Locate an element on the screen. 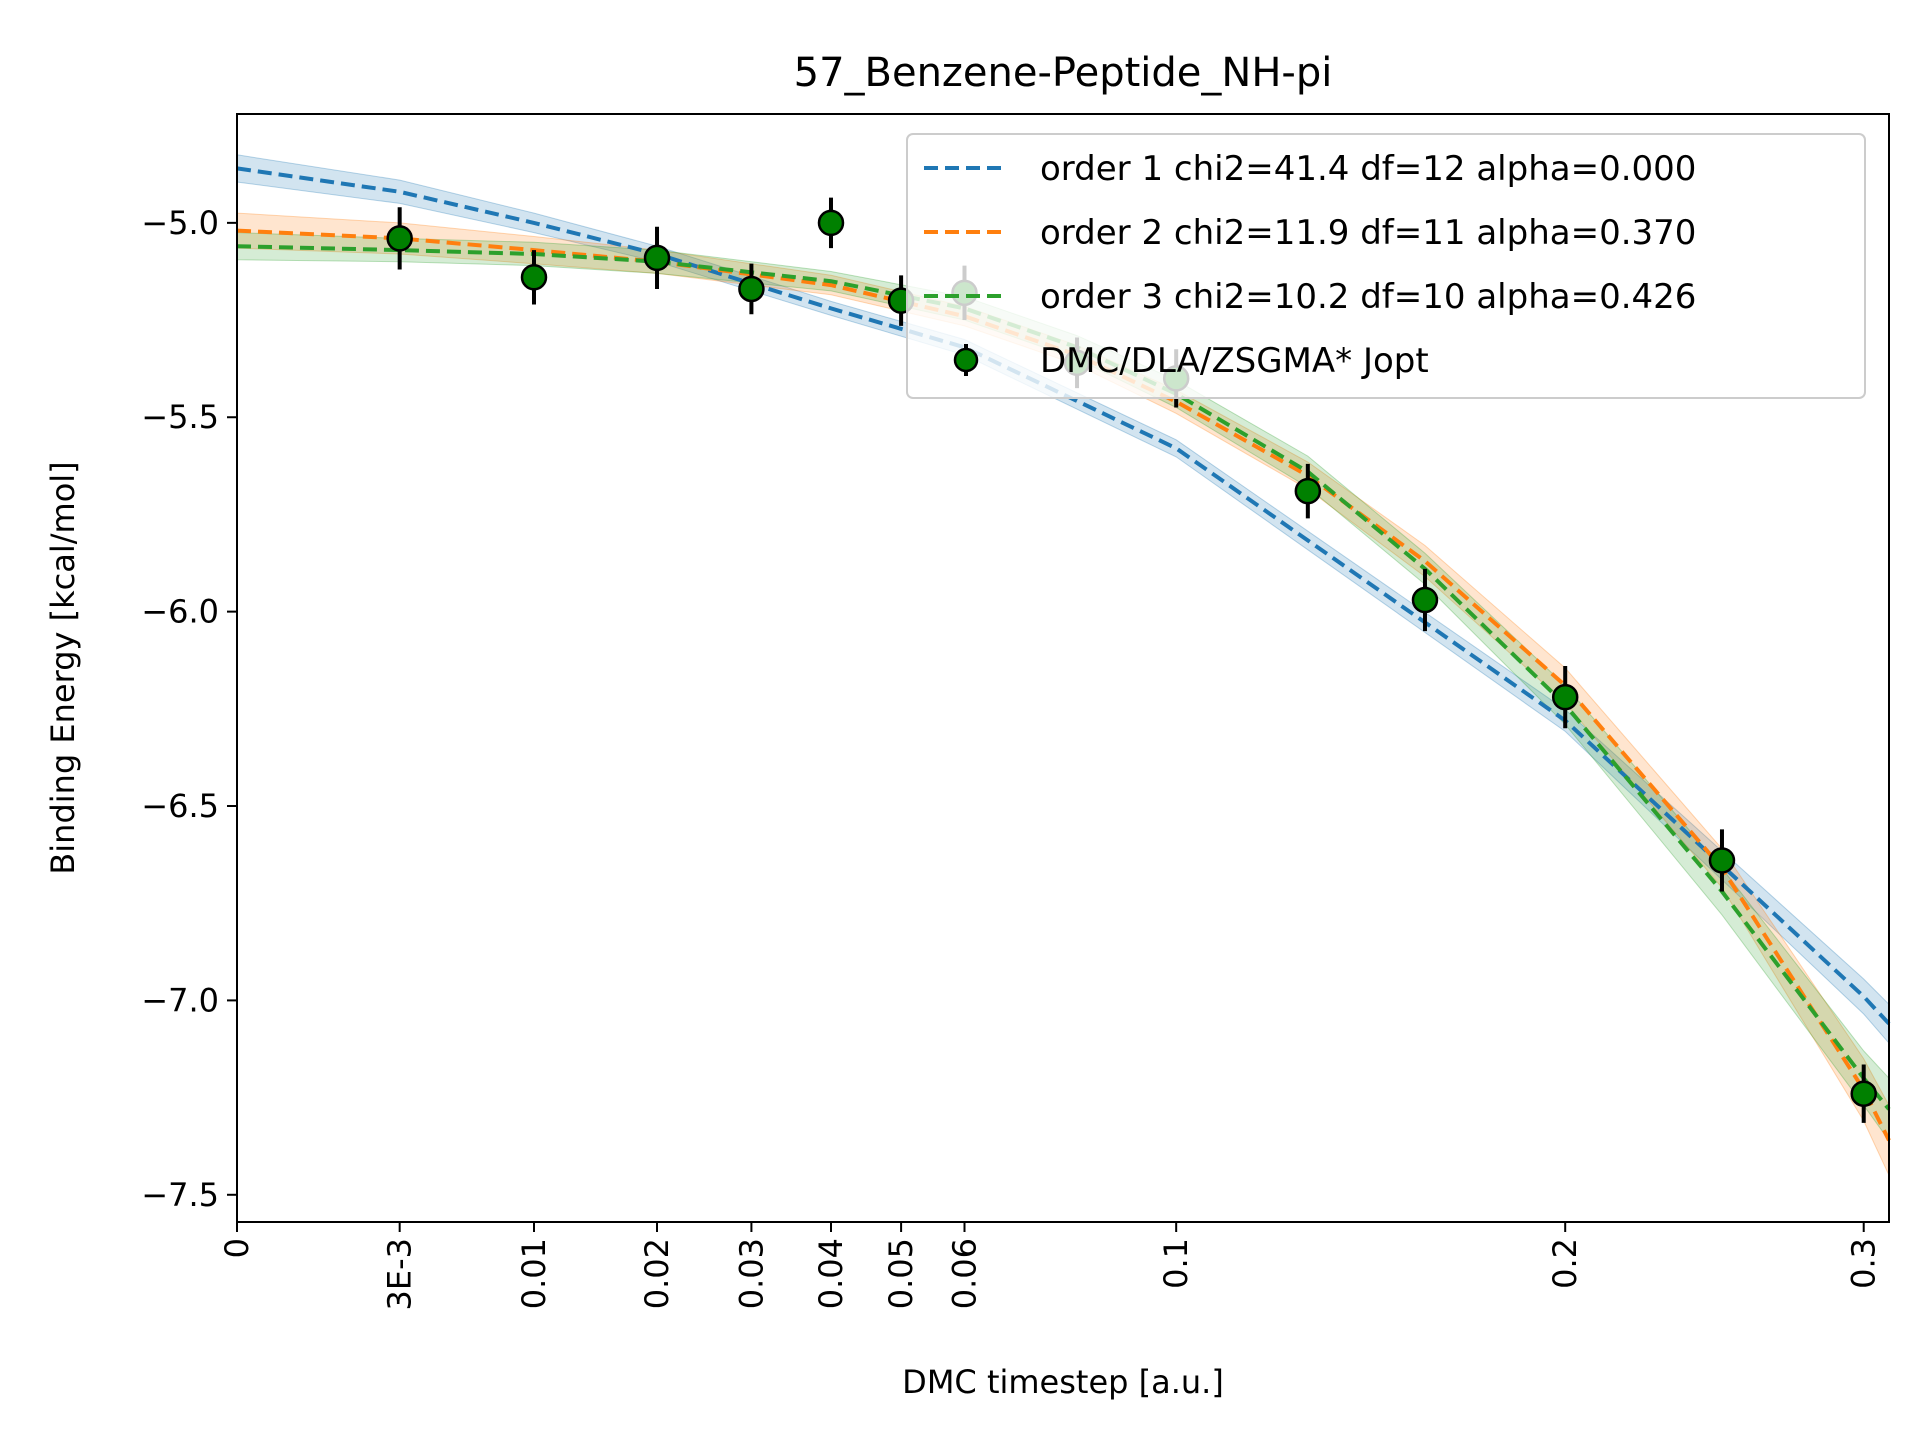 This screenshot has height=1440, width=1920. legend-label-order-3: order 3 chi2=10.2 df=10 alpha=0.426 is located at coordinates (1368, 297).